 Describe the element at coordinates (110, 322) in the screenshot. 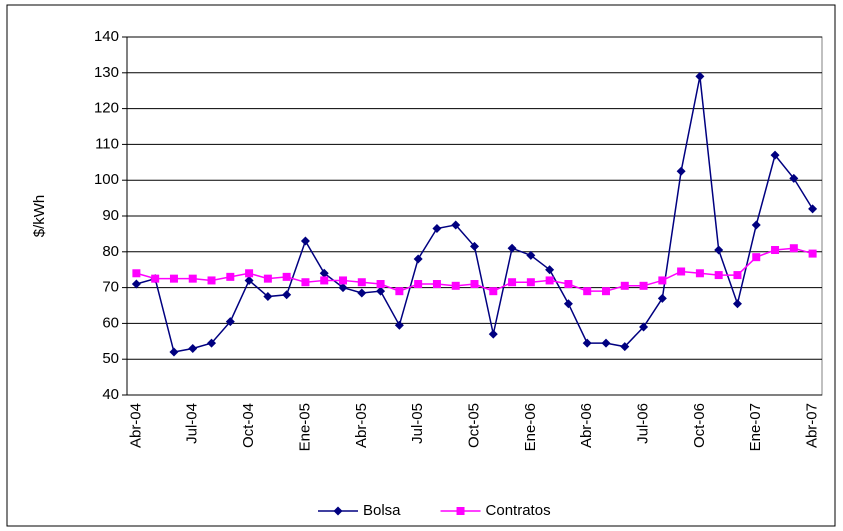

I see `y-tick-label: 60` at that location.